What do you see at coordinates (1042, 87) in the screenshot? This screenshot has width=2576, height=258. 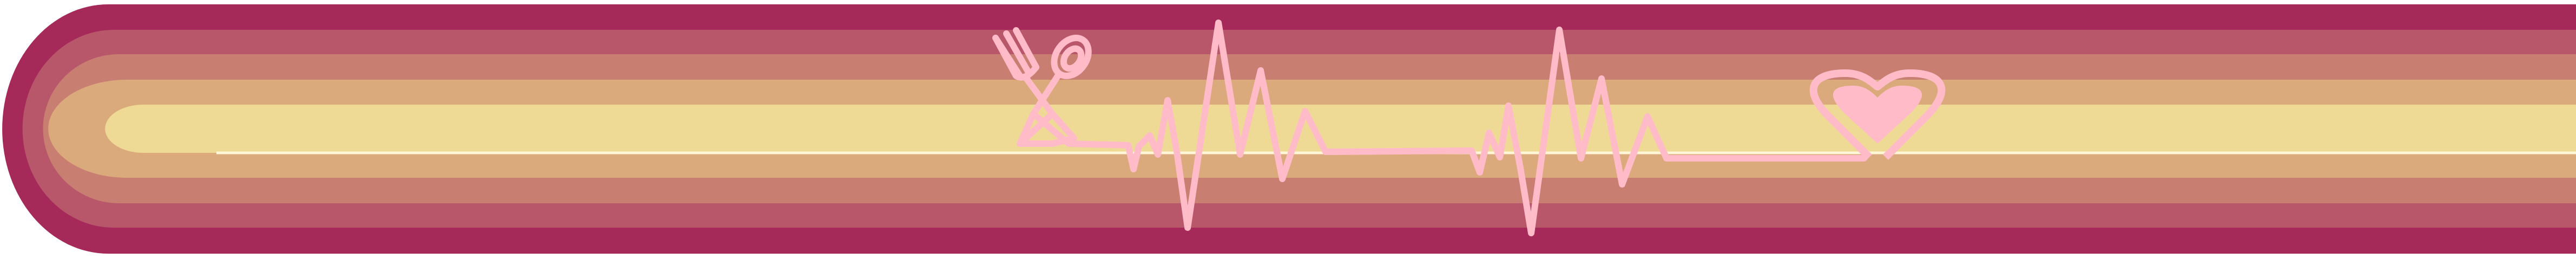 I see `fork-and-spoon-icon` at bounding box center [1042, 87].